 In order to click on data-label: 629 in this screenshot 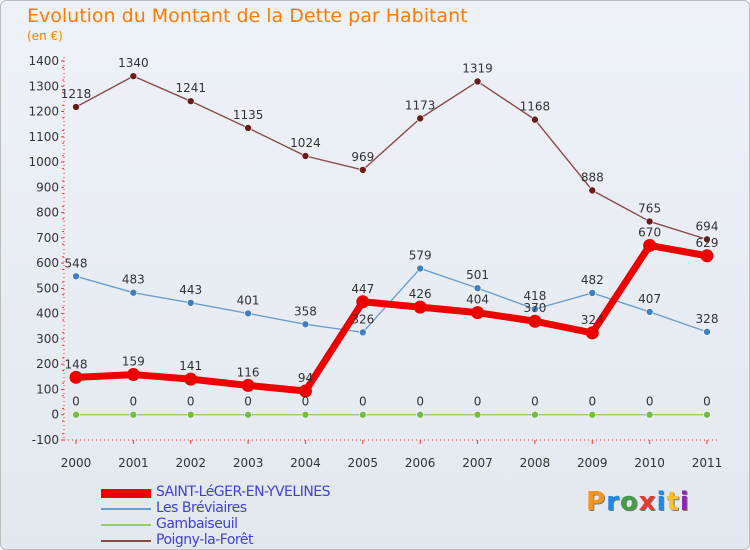, I will do `click(707, 243)`.